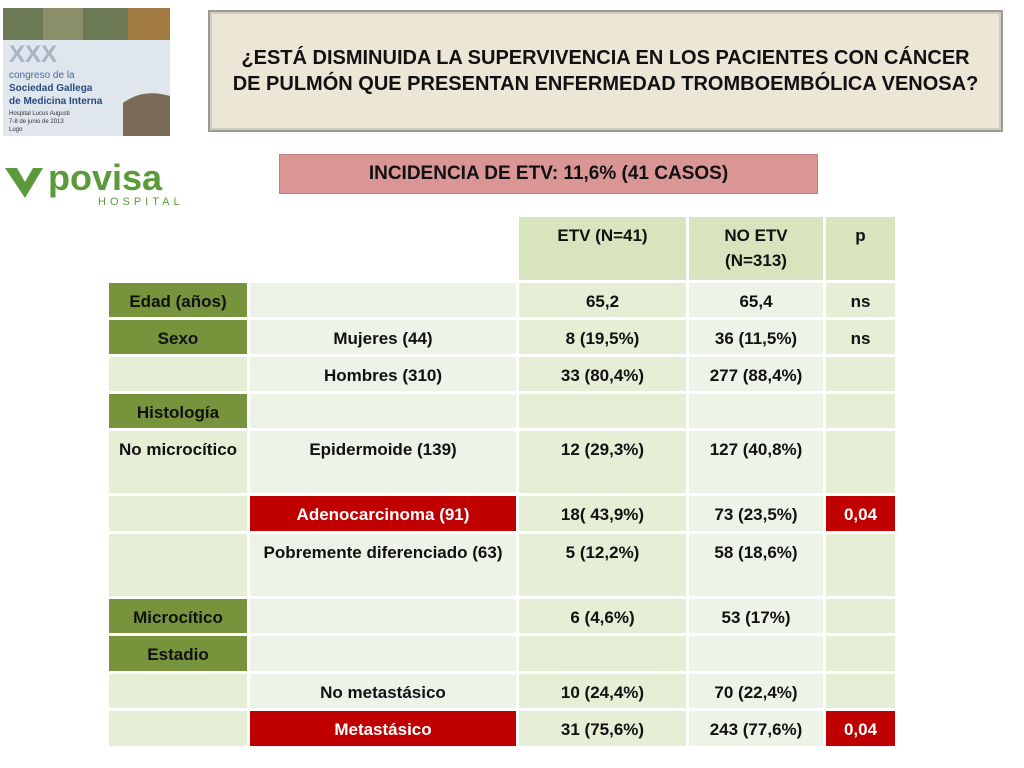 Image resolution: width=1024 pixels, height=768 pixels. I want to click on logo-text: Lugo, so click(16, 130).